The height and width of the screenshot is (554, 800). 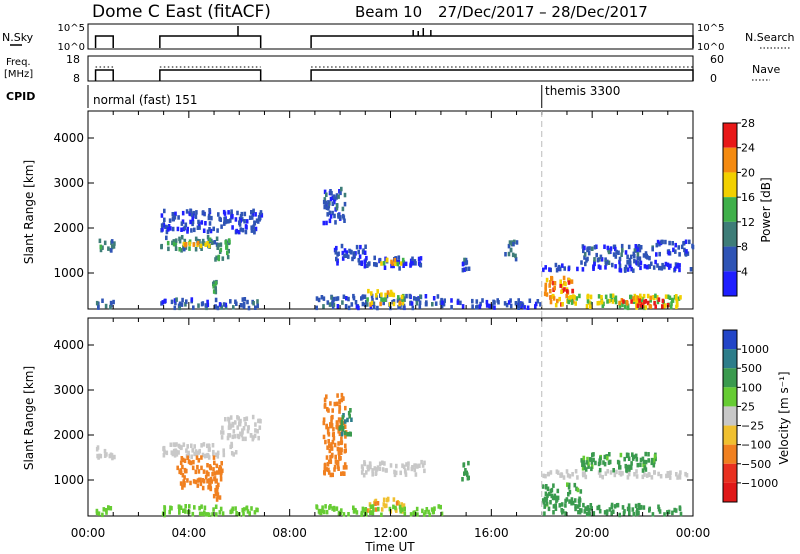 What do you see at coordinates (181, 12) in the screenshot?
I see `figure-title: Dome C East (fitACF)` at bounding box center [181, 12].